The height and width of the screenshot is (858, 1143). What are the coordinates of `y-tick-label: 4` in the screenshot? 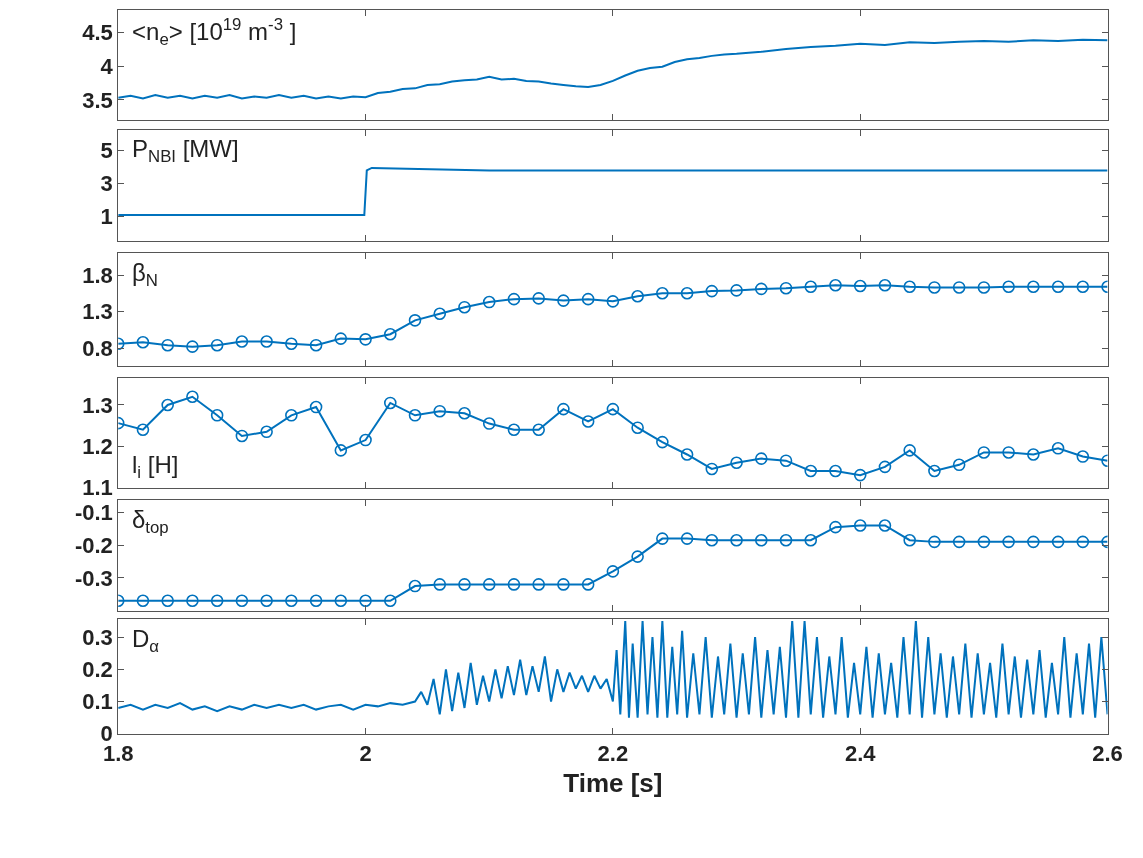 It's located at (107, 66).